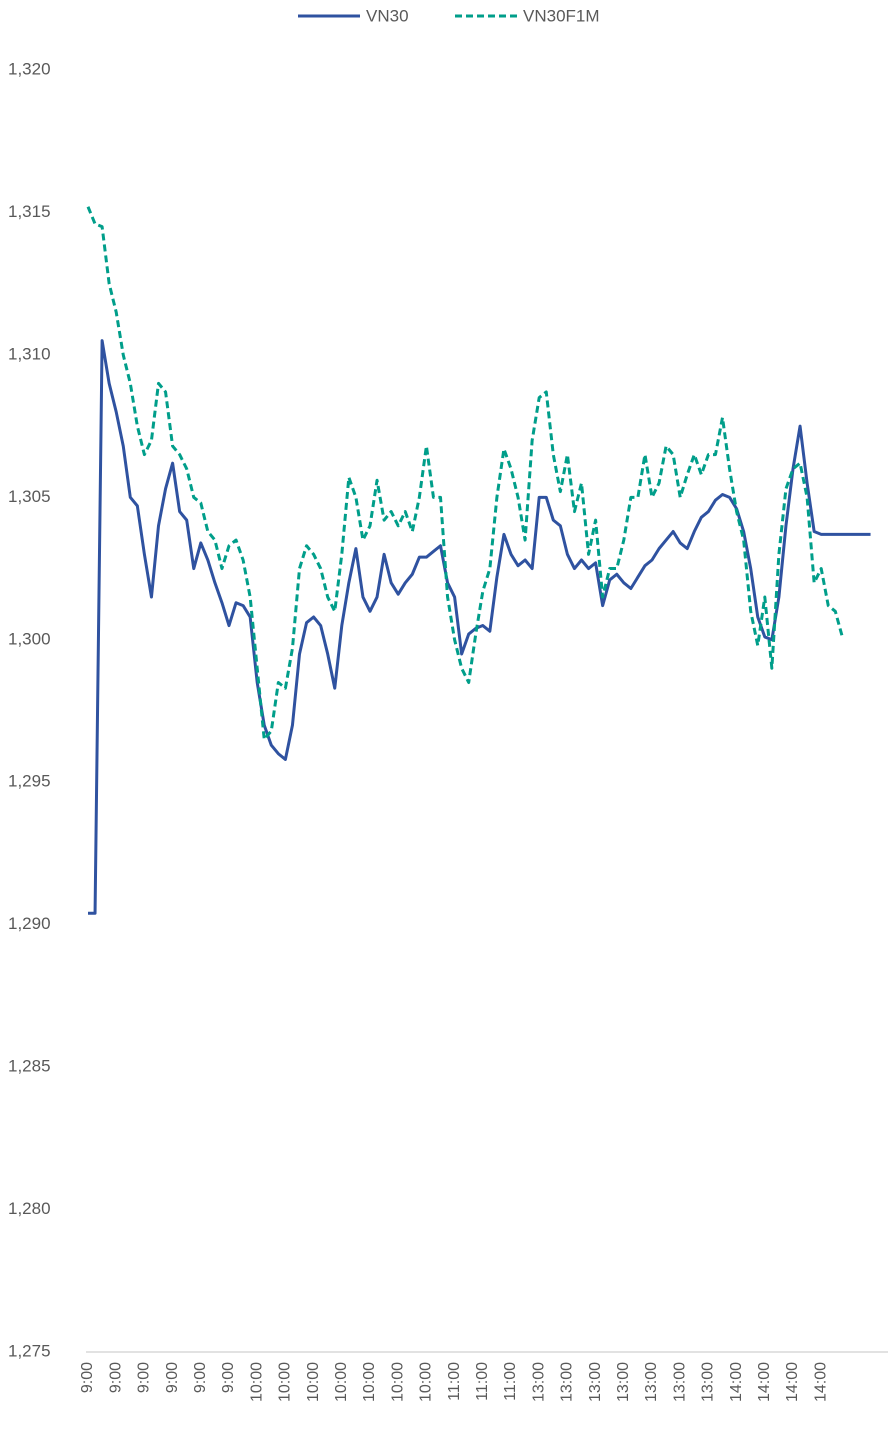  What do you see at coordinates (29, 781) in the screenshot?
I see `y-tick-label: 1,295` at bounding box center [29, 781].